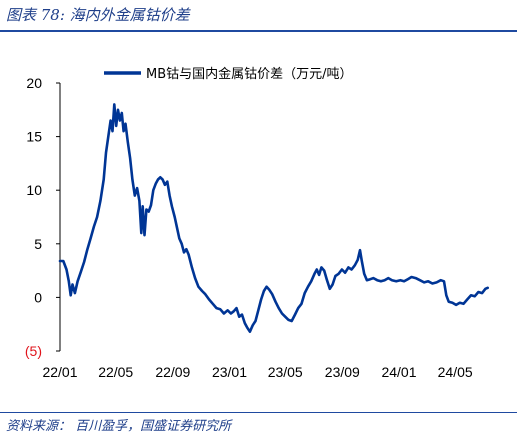  Describe the element at coordinates (257, 372) in the screenshot. I see `x-ticks: 22/01 22/05 22/09 23/01 23/05 23/09 24/01 24/05` at that location.